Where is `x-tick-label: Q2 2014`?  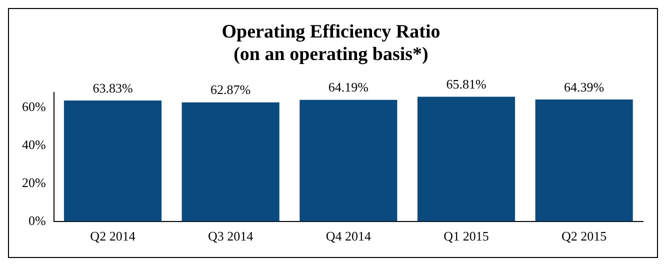 x-tick-label: Q2 2014 is located at coordinates (113, 236).